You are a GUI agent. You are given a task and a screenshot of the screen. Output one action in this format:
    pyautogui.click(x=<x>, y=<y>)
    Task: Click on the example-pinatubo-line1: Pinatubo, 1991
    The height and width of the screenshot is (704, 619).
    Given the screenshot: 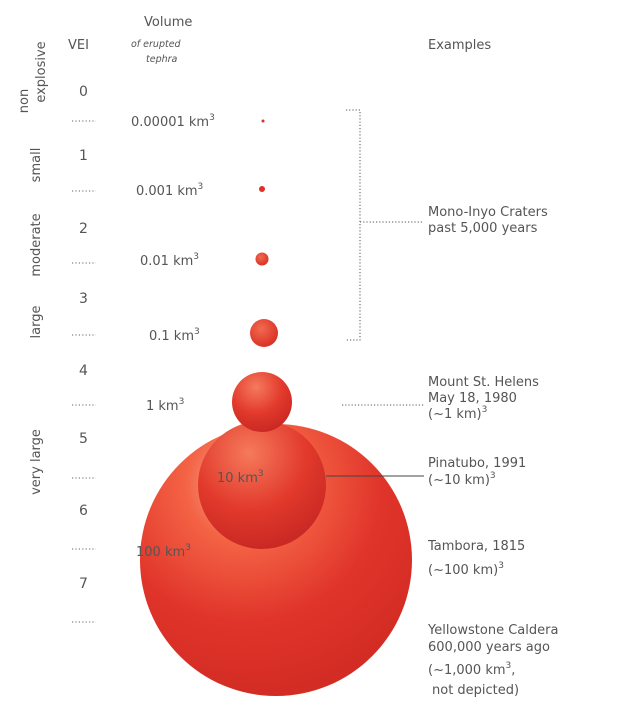 What is the action you would take?
    pyautogui.click(x=477, y=463)
    